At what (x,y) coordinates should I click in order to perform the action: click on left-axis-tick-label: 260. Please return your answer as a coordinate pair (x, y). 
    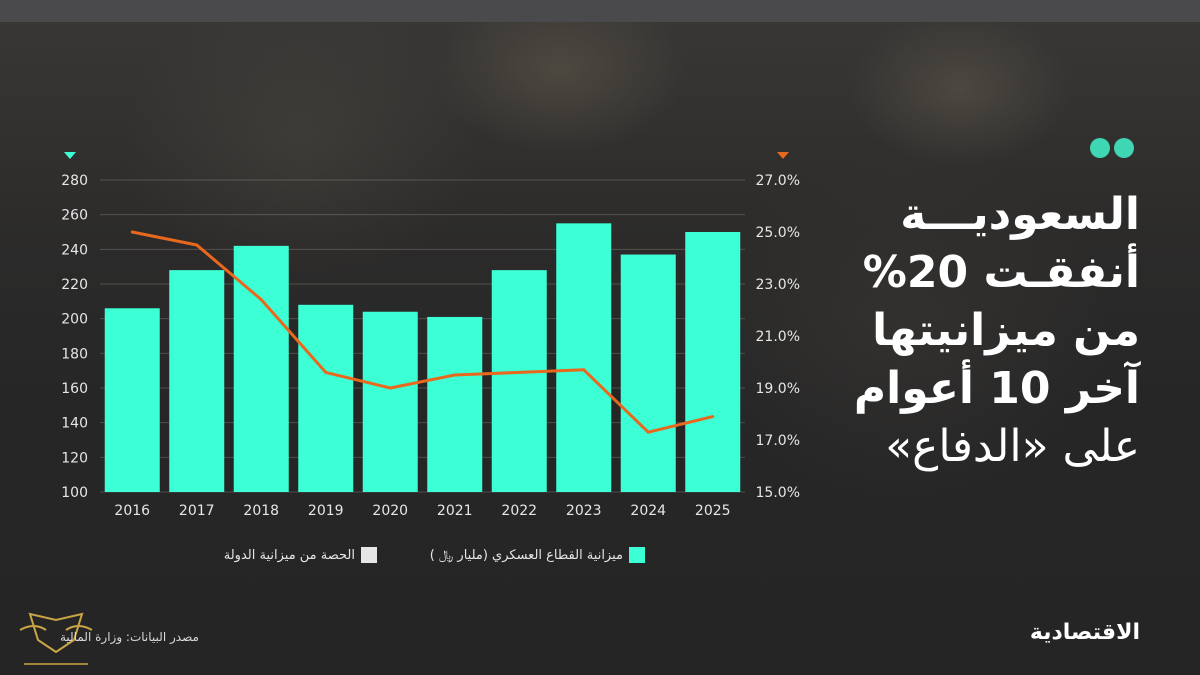
    Looking at the image, I should click on (74, 216).